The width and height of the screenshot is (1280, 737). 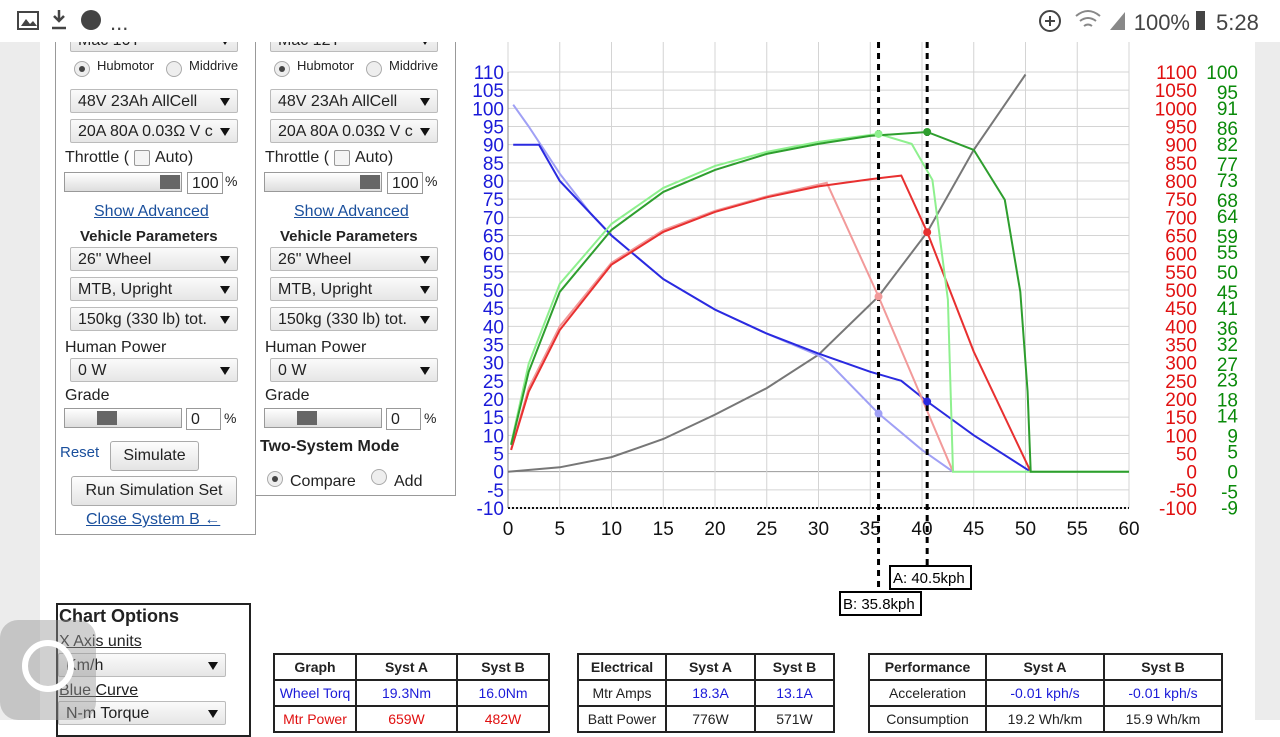 What do you see at coordinates (1178, 509) in the screenshot?
I see `y2-tick-label: -100` at bounding box center [1178, 509].